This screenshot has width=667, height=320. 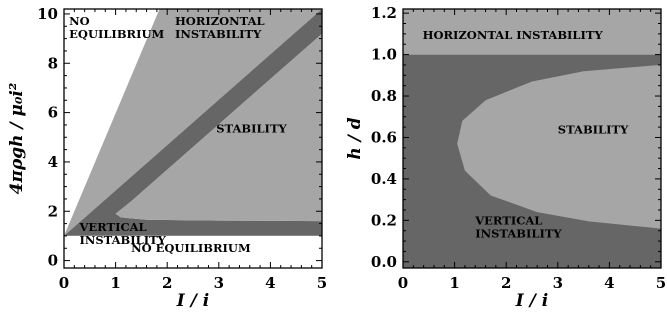 I want to click on y-tick-label: 0.2, so click(x=384, y=220).